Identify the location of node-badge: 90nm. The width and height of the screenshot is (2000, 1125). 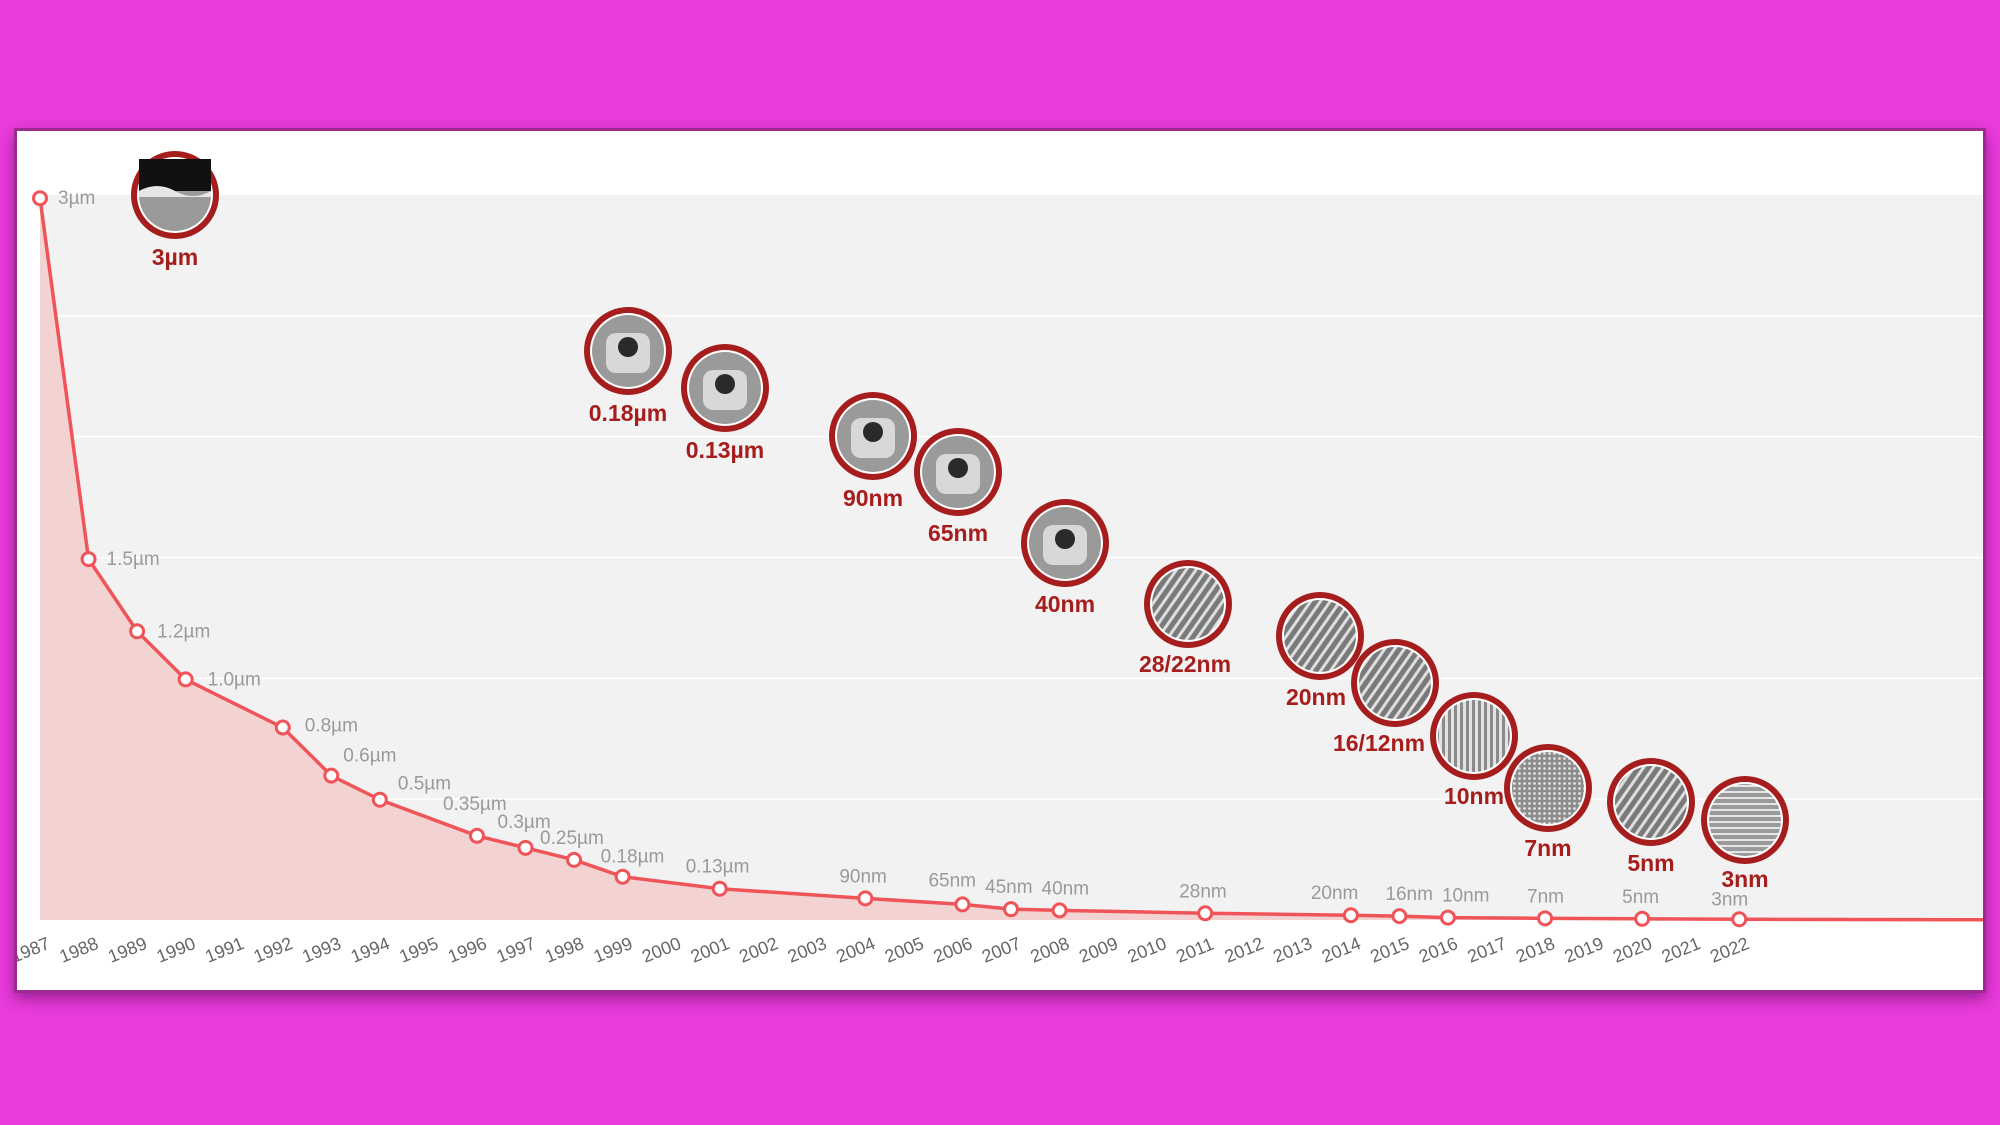
(873, 451).